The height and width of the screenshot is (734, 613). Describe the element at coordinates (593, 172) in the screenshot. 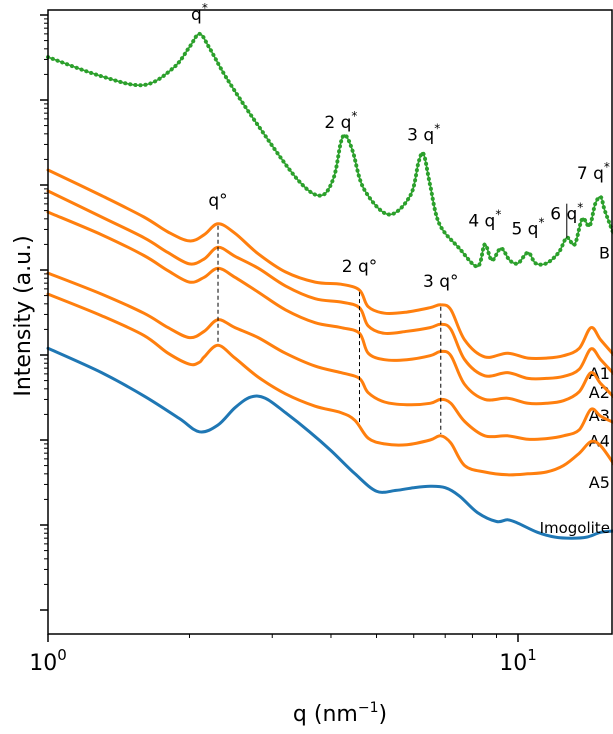

I see `peak-label-7: 7 q*` at that location.